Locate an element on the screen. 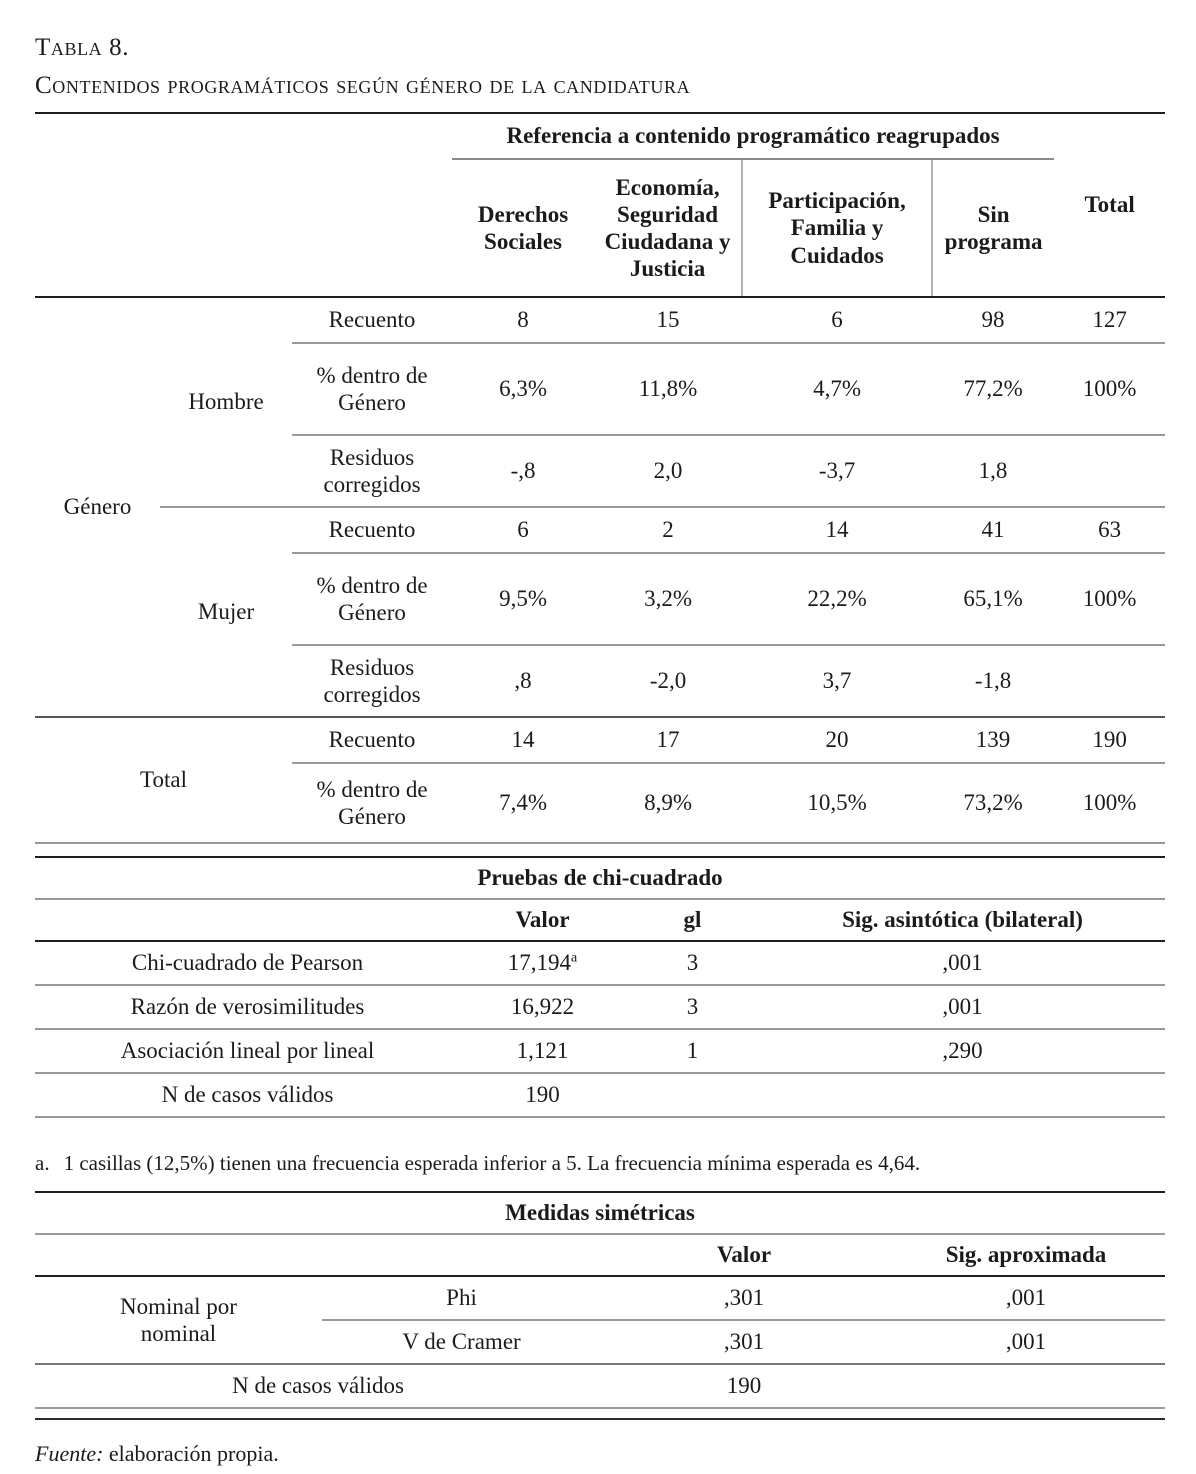  table-row: Razón de verosimilitudes 16,922 3 ,001 is located at coordinates (600, 1007).